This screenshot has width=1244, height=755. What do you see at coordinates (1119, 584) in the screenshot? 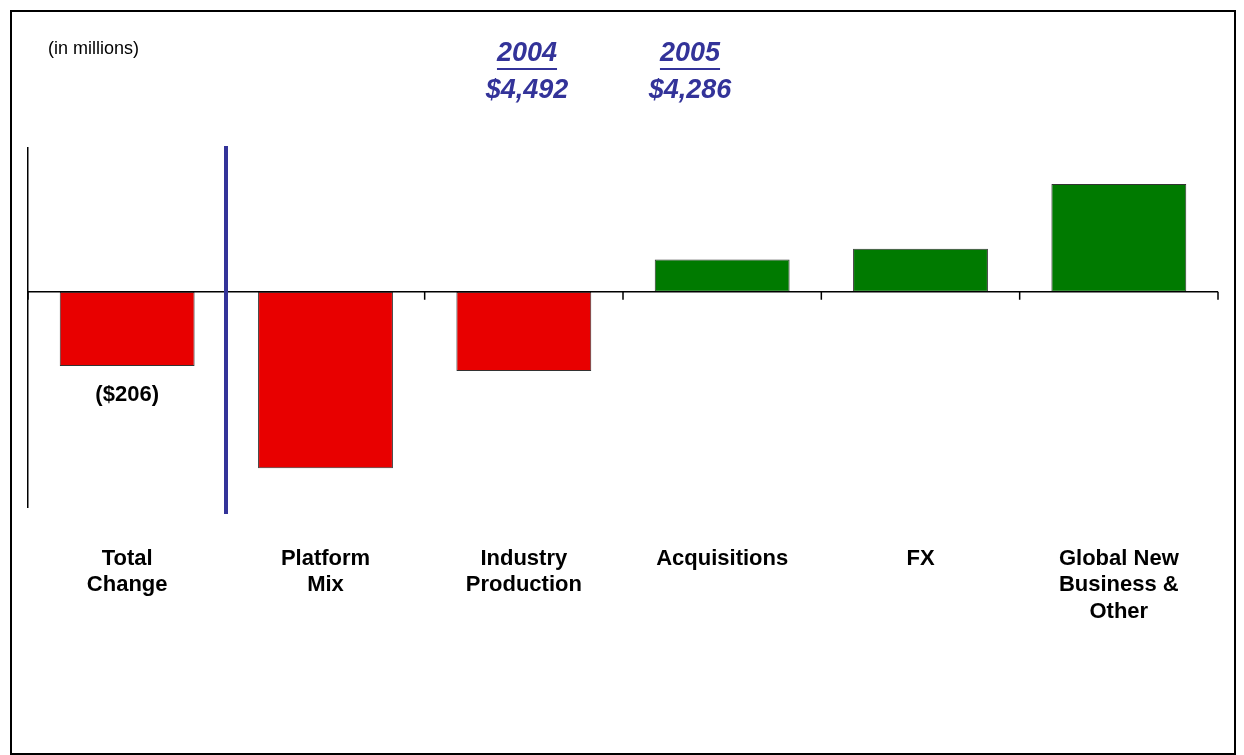
I see `x-tick-label: Global New Business & Other` at bounding box center [1119, 584].